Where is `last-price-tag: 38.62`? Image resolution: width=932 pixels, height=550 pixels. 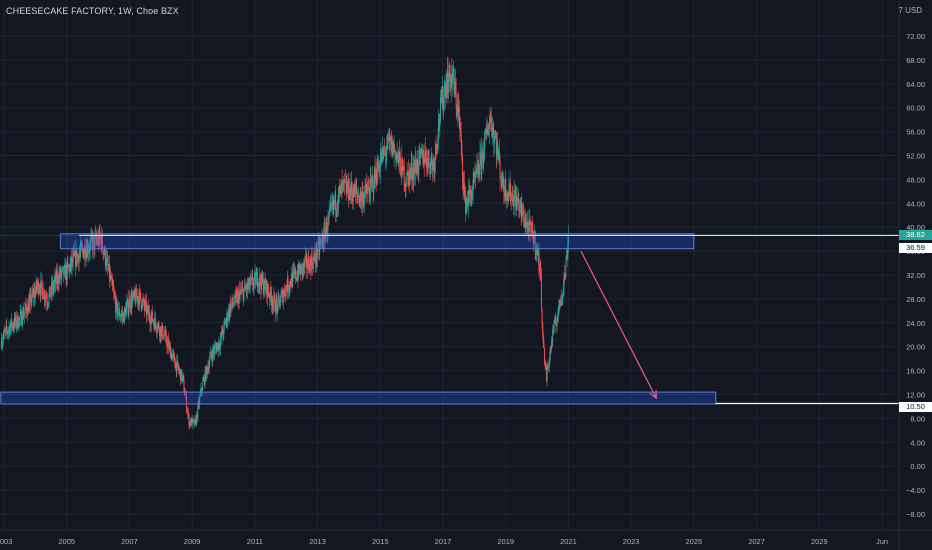
last-price-tag: 38.62 is located at coordinates (915, 235).